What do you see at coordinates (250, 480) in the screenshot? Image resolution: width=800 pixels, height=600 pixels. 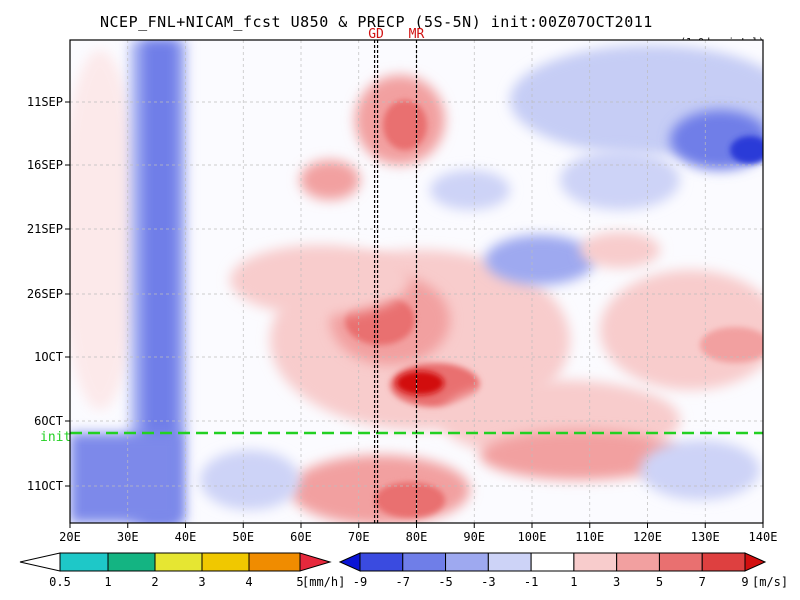 I see `forecast-easterly-mid` at bounding box center [250, 480].